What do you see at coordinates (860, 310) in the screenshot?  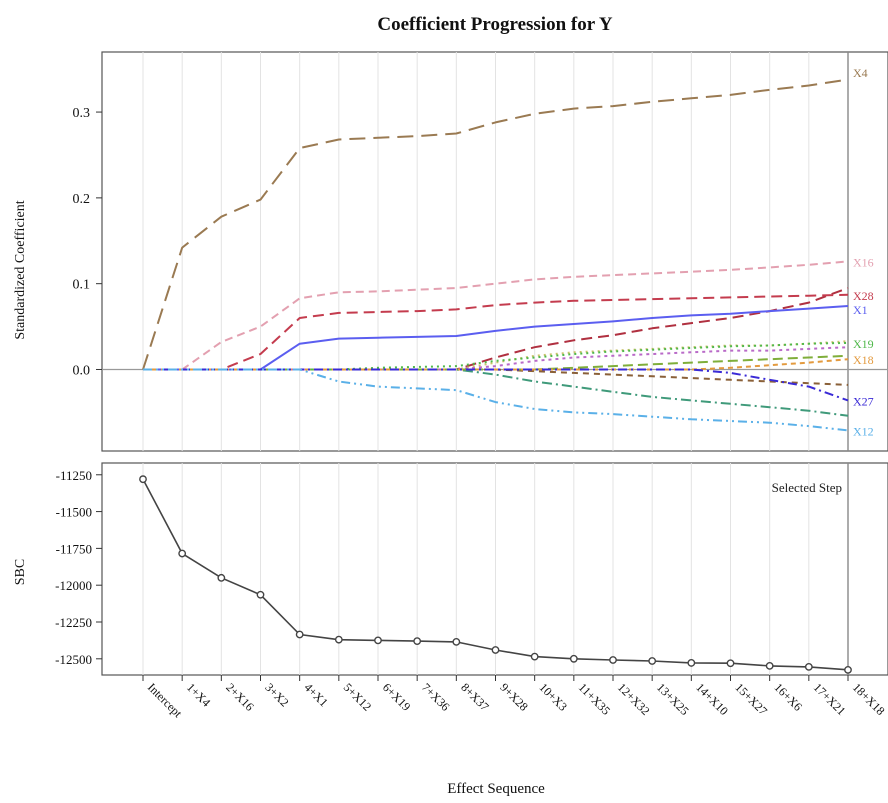 I see `series-label-x1: X1` at bounding box center [860, 310].